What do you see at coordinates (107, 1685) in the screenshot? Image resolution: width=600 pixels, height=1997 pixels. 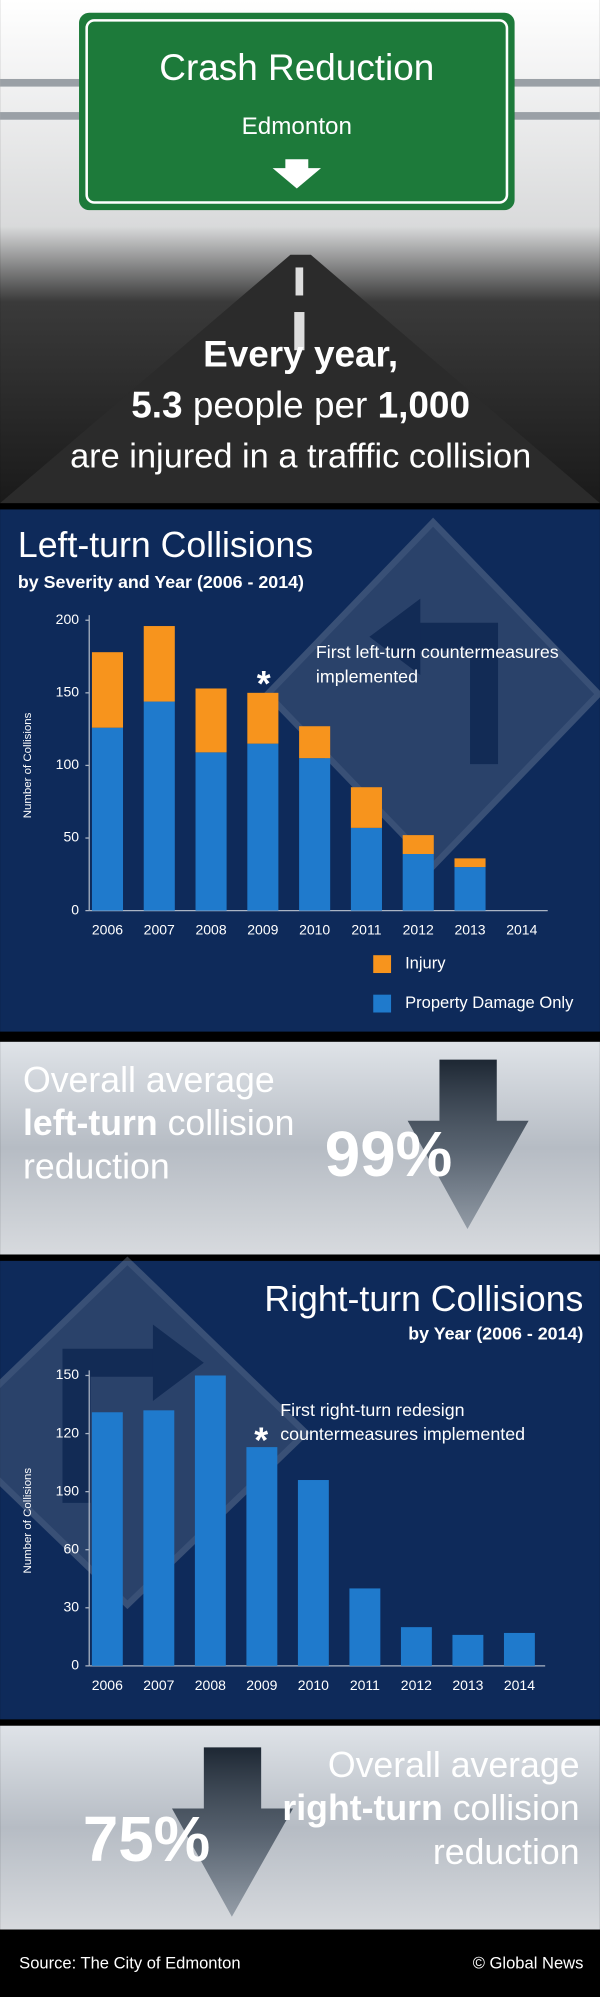 I see `x-tick-label: 2006` at bounding box center [107, 1685].